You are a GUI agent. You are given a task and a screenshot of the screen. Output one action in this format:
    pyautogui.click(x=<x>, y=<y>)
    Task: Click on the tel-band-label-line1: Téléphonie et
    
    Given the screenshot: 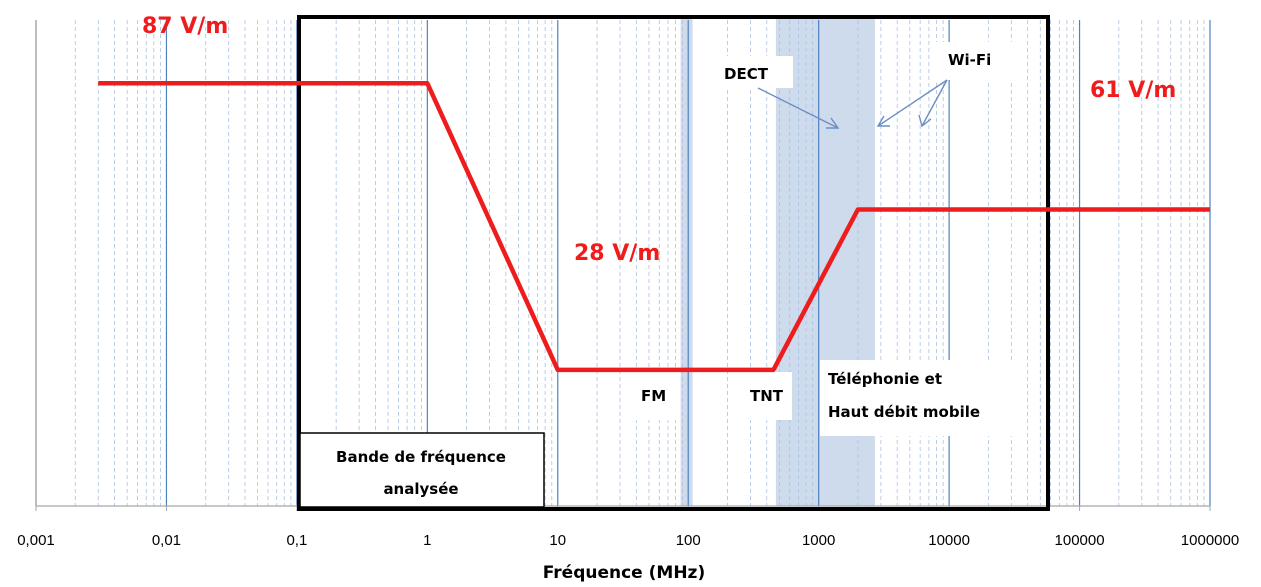 What is the action you would take?
    pyautogui.click(x=885, y=379)
    